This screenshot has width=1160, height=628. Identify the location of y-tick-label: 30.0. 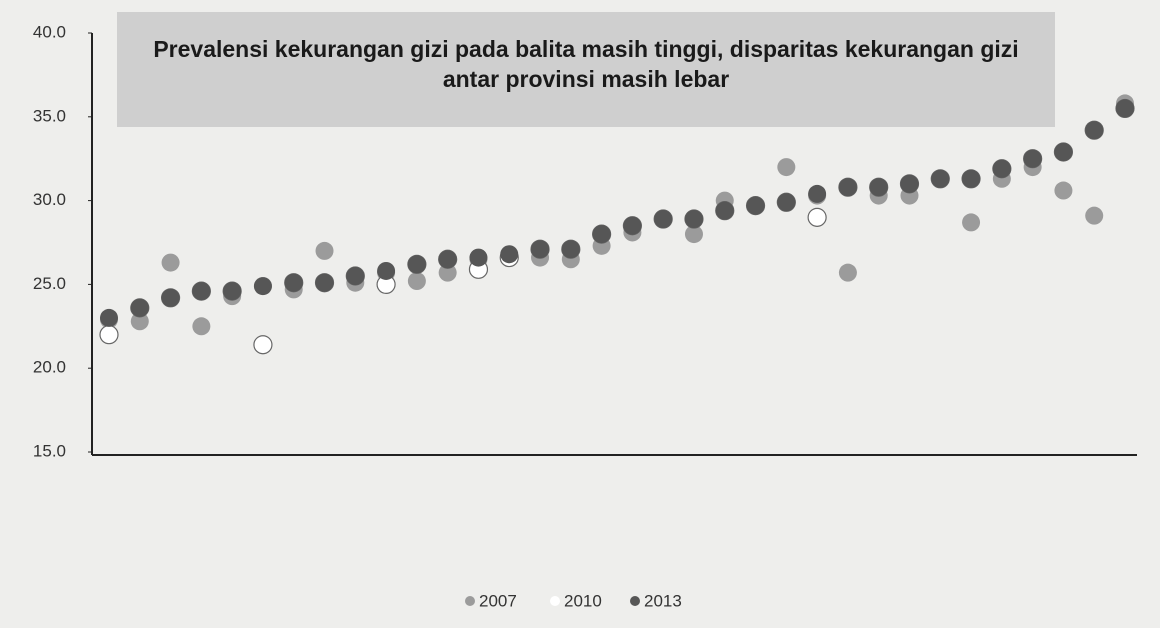
(49, 199).